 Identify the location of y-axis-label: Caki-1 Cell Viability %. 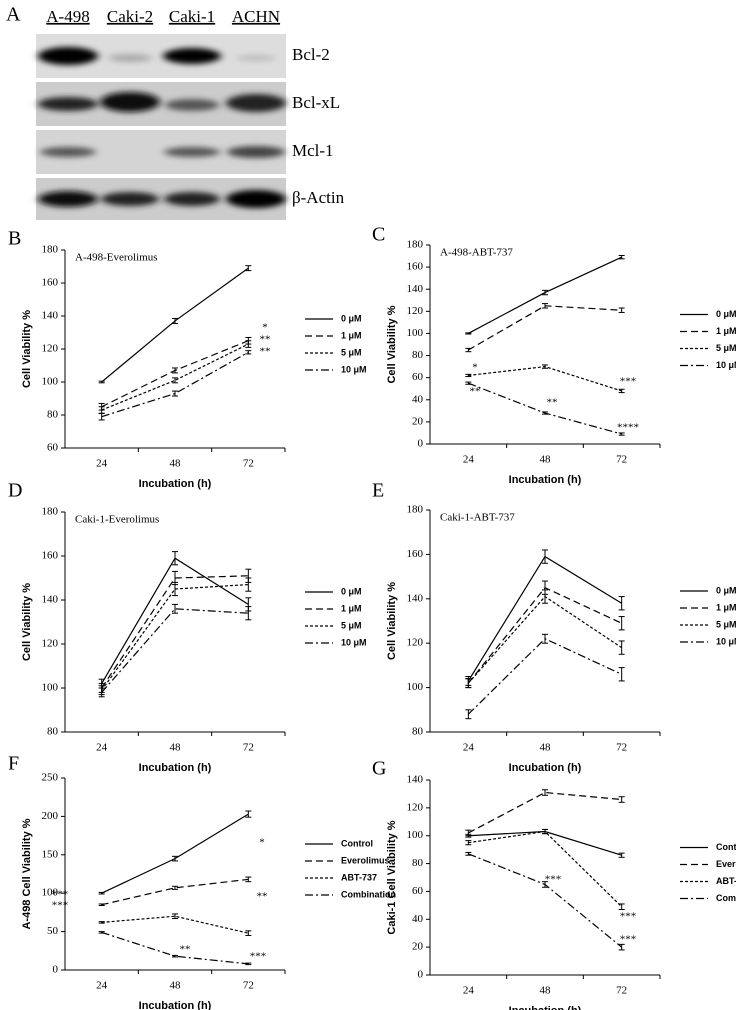
(392, 877).